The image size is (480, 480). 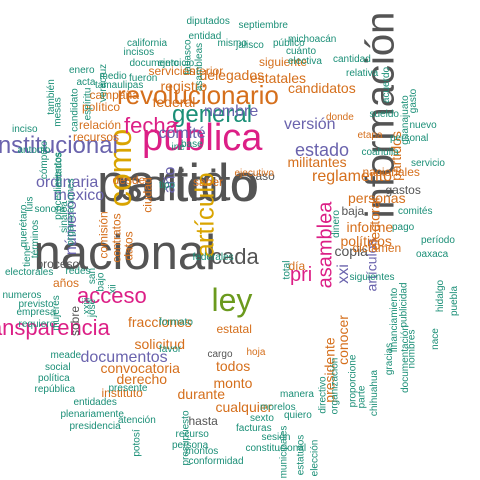 What do you see at coordinates (432, 254) in the screenshot?
I see `word-105: oaxaca` at bounding box center [432, 254].